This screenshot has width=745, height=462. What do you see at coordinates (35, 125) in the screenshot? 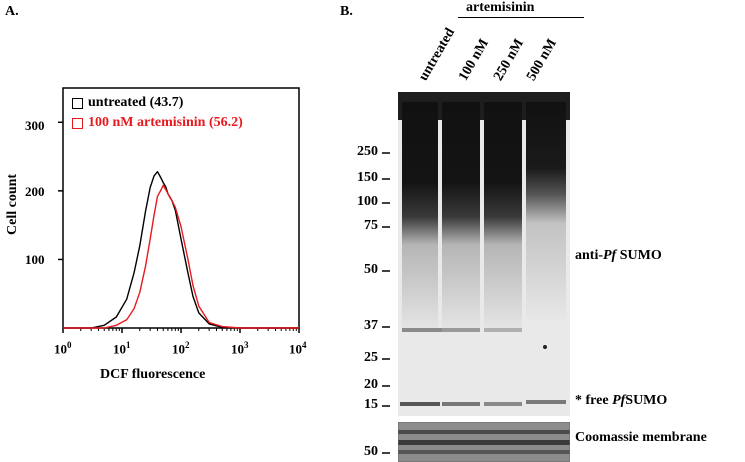
I see `y-tick-label-300: 300` at bounding box center [35, 125].